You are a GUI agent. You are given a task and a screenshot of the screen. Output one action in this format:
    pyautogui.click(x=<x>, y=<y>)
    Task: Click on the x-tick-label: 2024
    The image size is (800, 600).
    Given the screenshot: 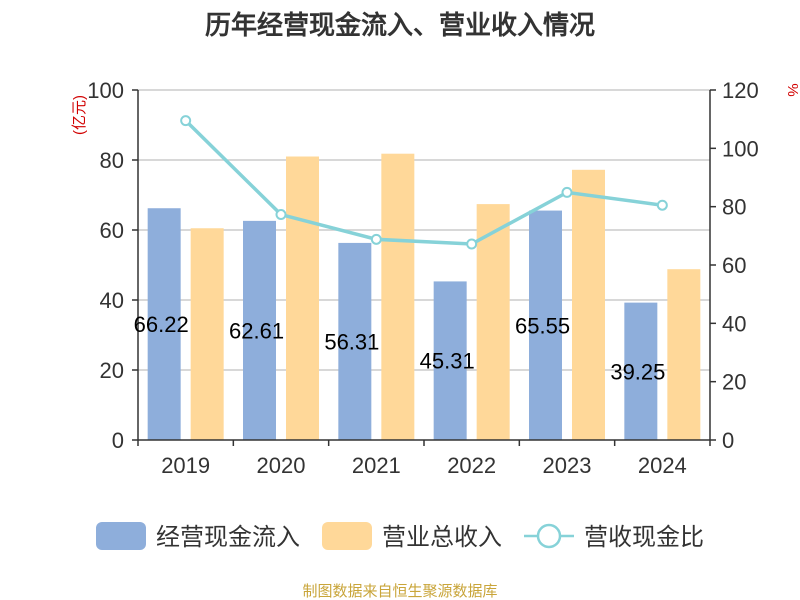 What is the action you would take?
    pyautogui.click(x=662, y=465)
    